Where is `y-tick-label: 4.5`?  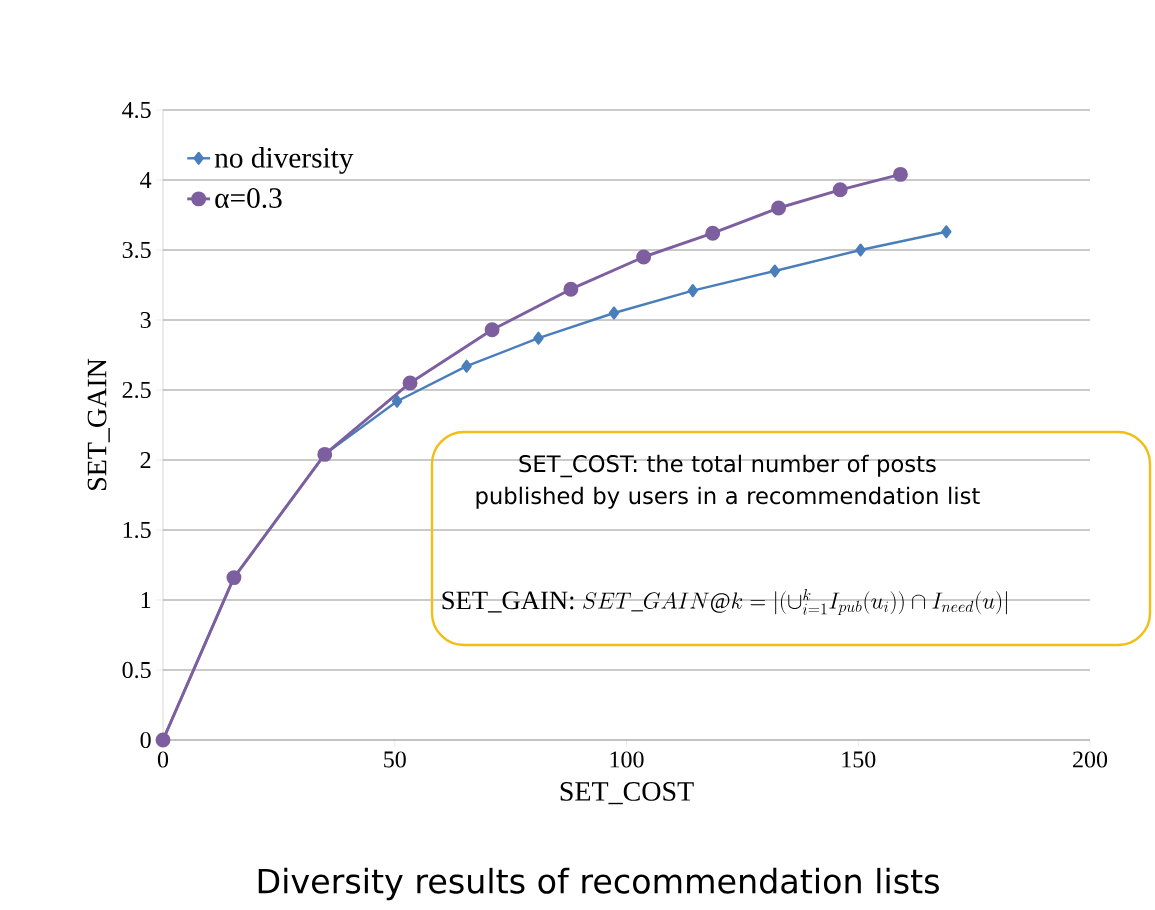 y-tick-label: 4.5 is located at coordinates (136, 110).